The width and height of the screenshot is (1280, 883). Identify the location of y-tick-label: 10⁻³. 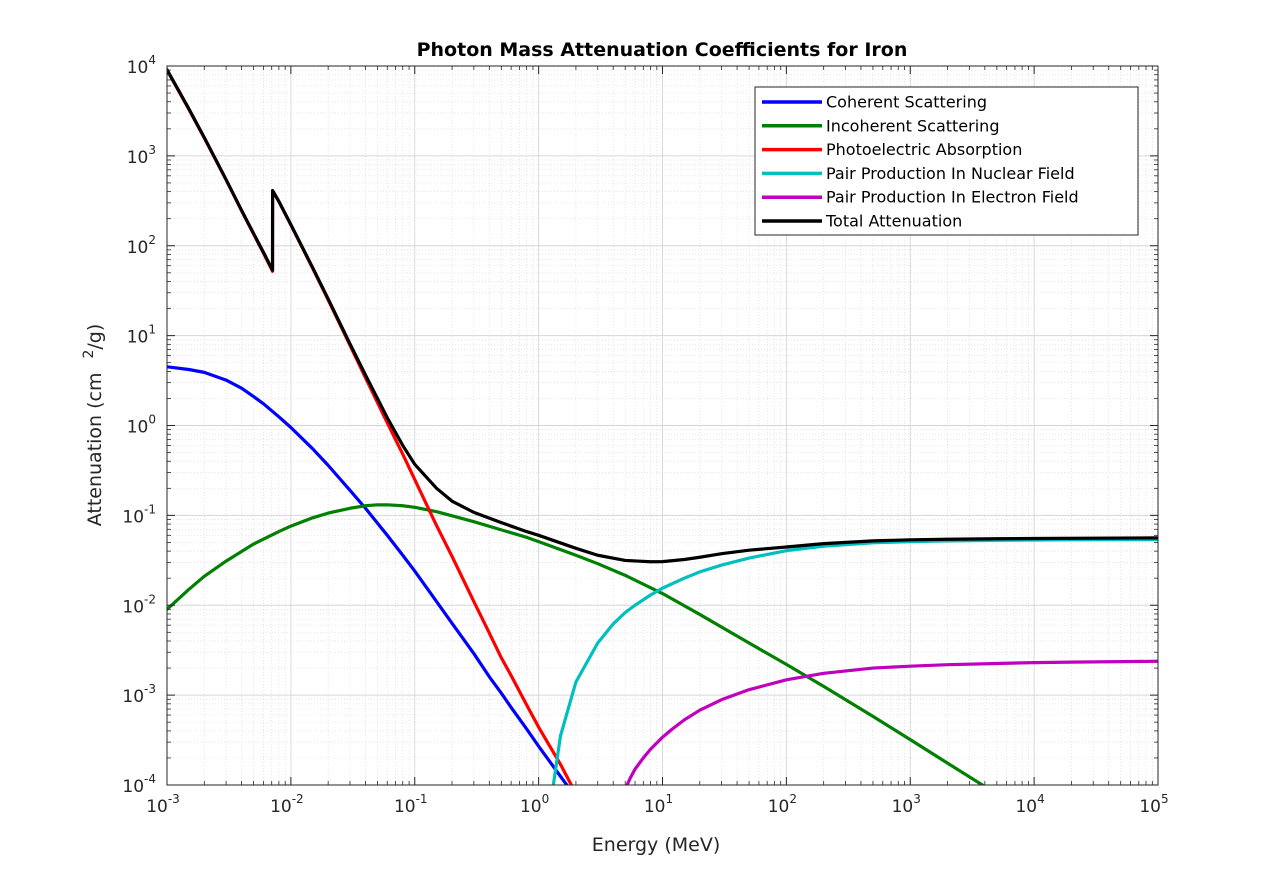
(139, 694).